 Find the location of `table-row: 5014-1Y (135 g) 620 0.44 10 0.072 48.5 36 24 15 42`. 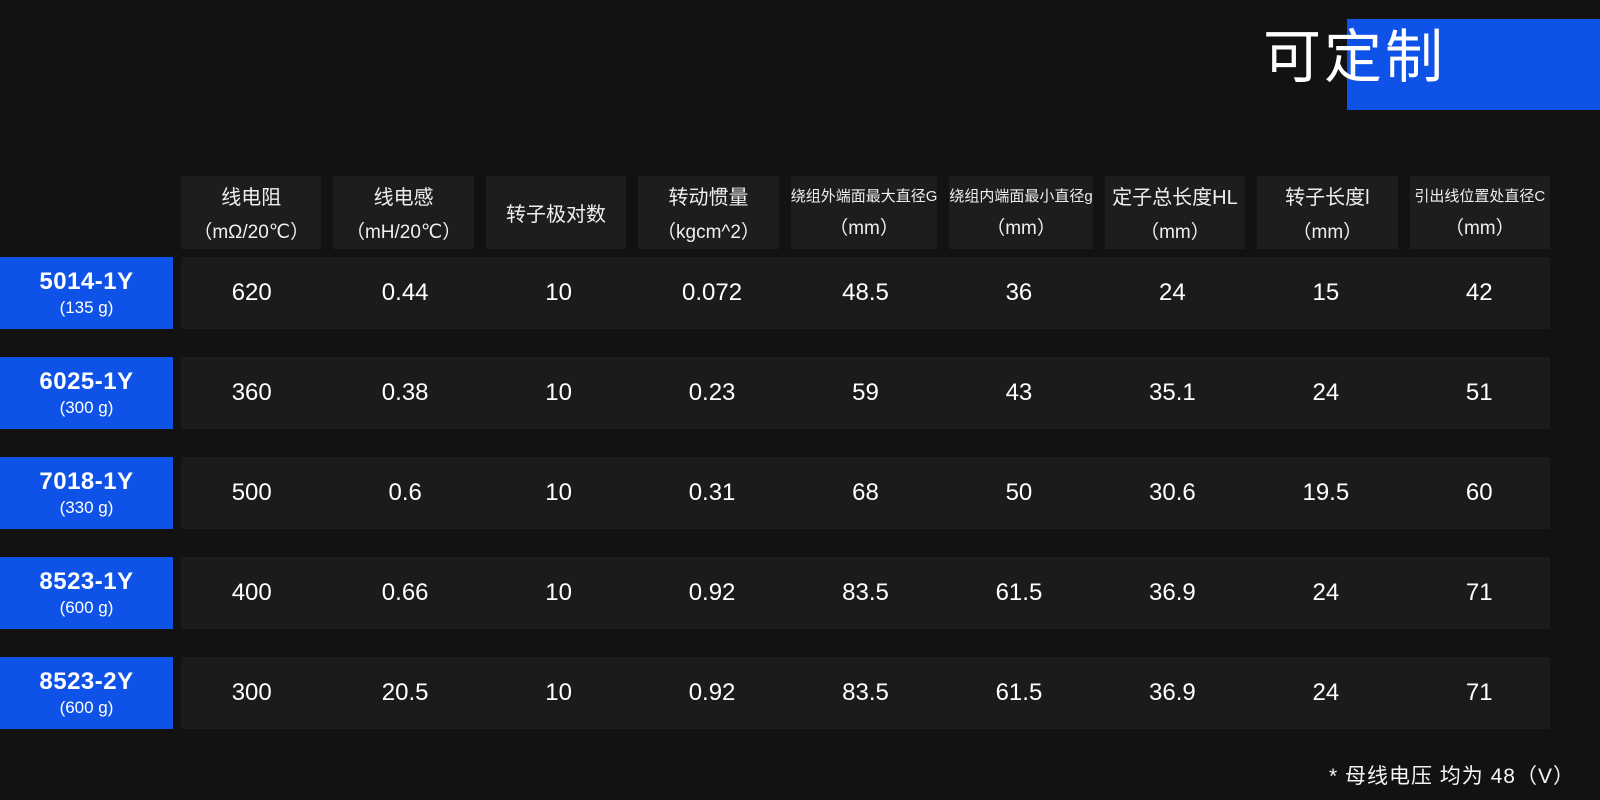

table-row: 5014-1Y (135 g) 620 0.44 10 0.072 48.5 36 24 15 42 is located at coordinates (800, 293).